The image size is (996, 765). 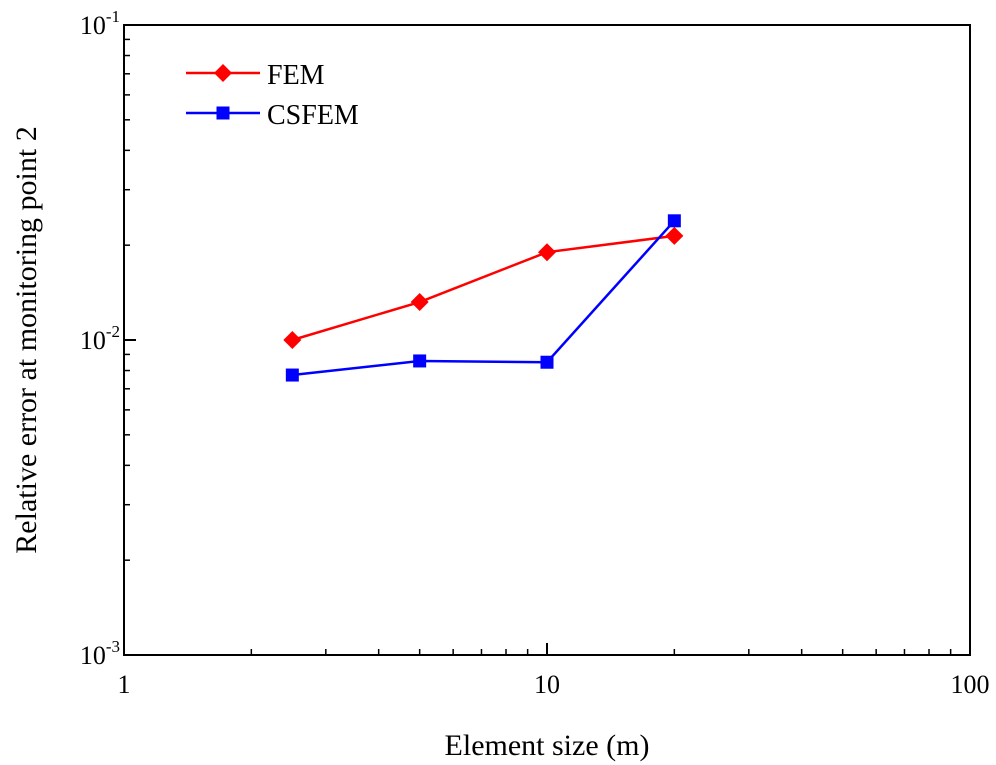 I want to click on y-tick-label: 10⁻², so click(x=100, y=338).